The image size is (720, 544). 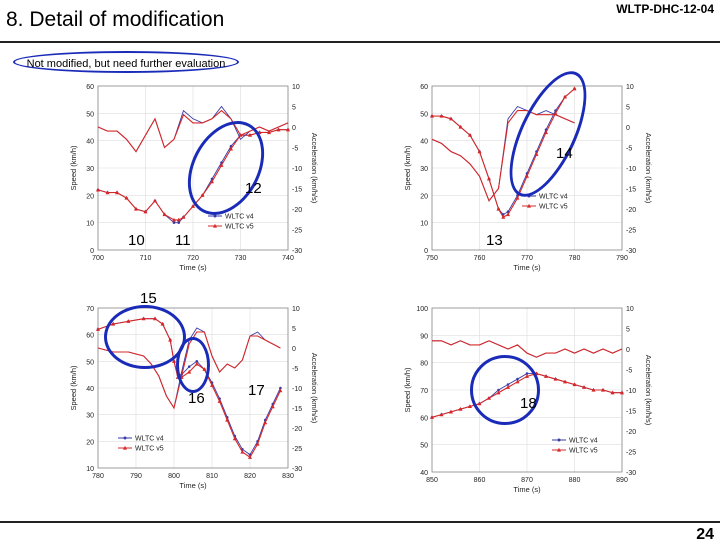 What do you see at coordinates (631, 391) in the screenshot?
I see `y2-tick-label: -10` at bounding box center [631, 391].